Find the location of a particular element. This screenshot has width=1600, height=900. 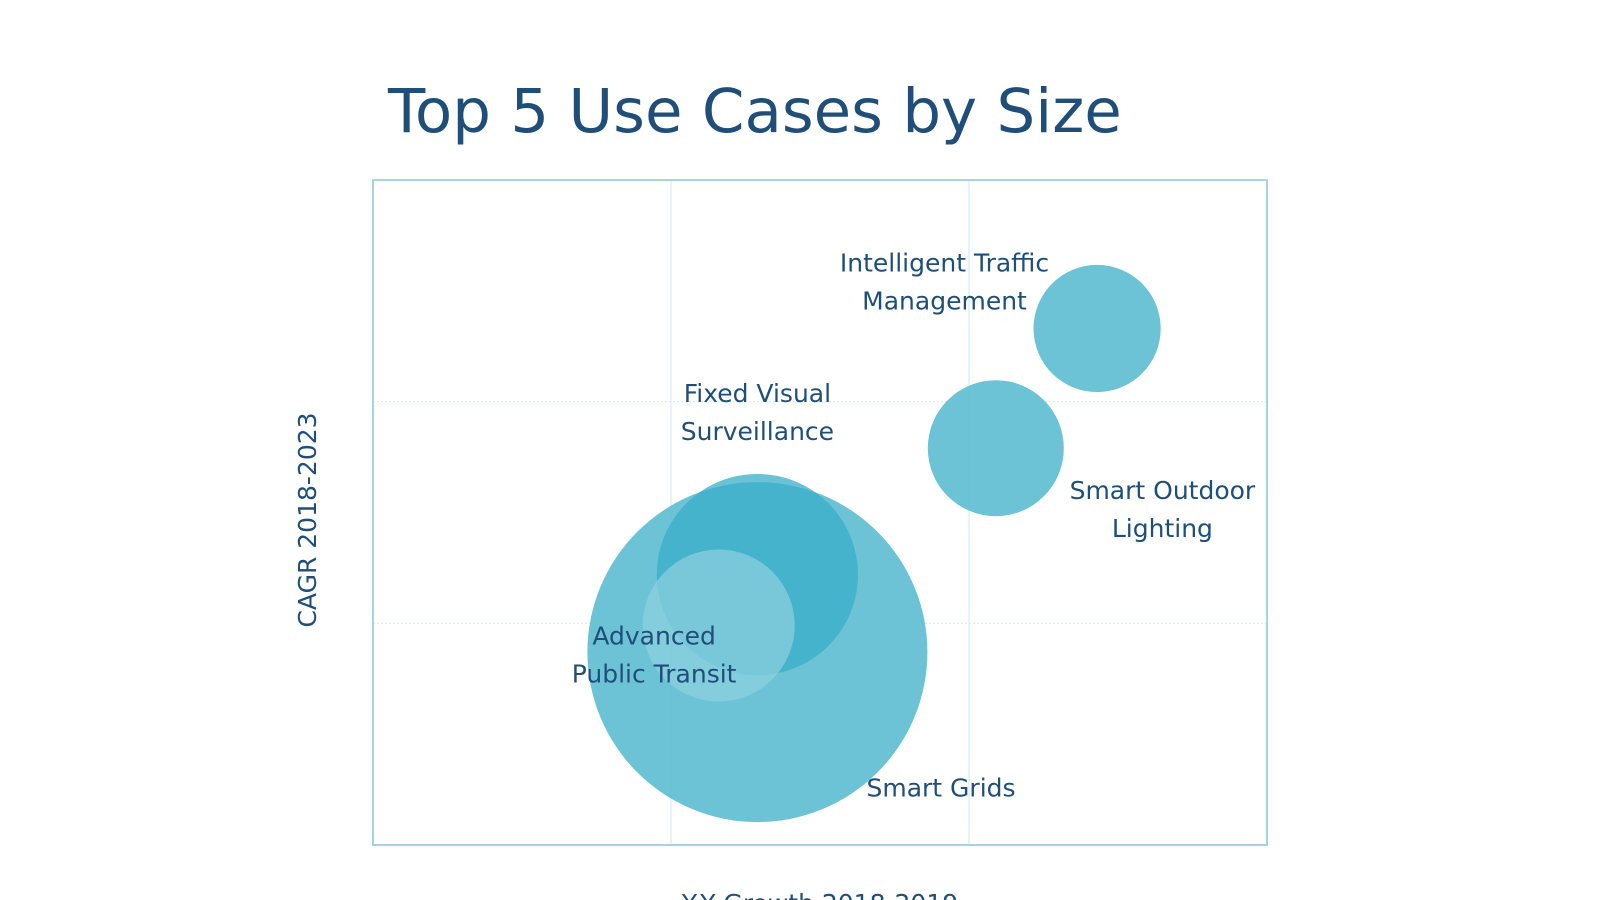

bubble-advanced-public-transit is located at coordinates (718, 625).